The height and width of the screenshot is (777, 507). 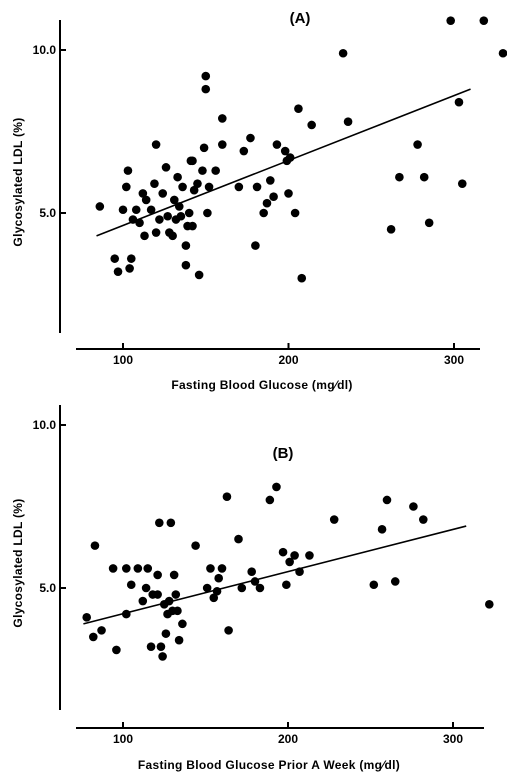 What do you see at coordinates (283, 453) in the screenshot?
I see `panel-b-title: (B)` at bounding box center [283, 453].